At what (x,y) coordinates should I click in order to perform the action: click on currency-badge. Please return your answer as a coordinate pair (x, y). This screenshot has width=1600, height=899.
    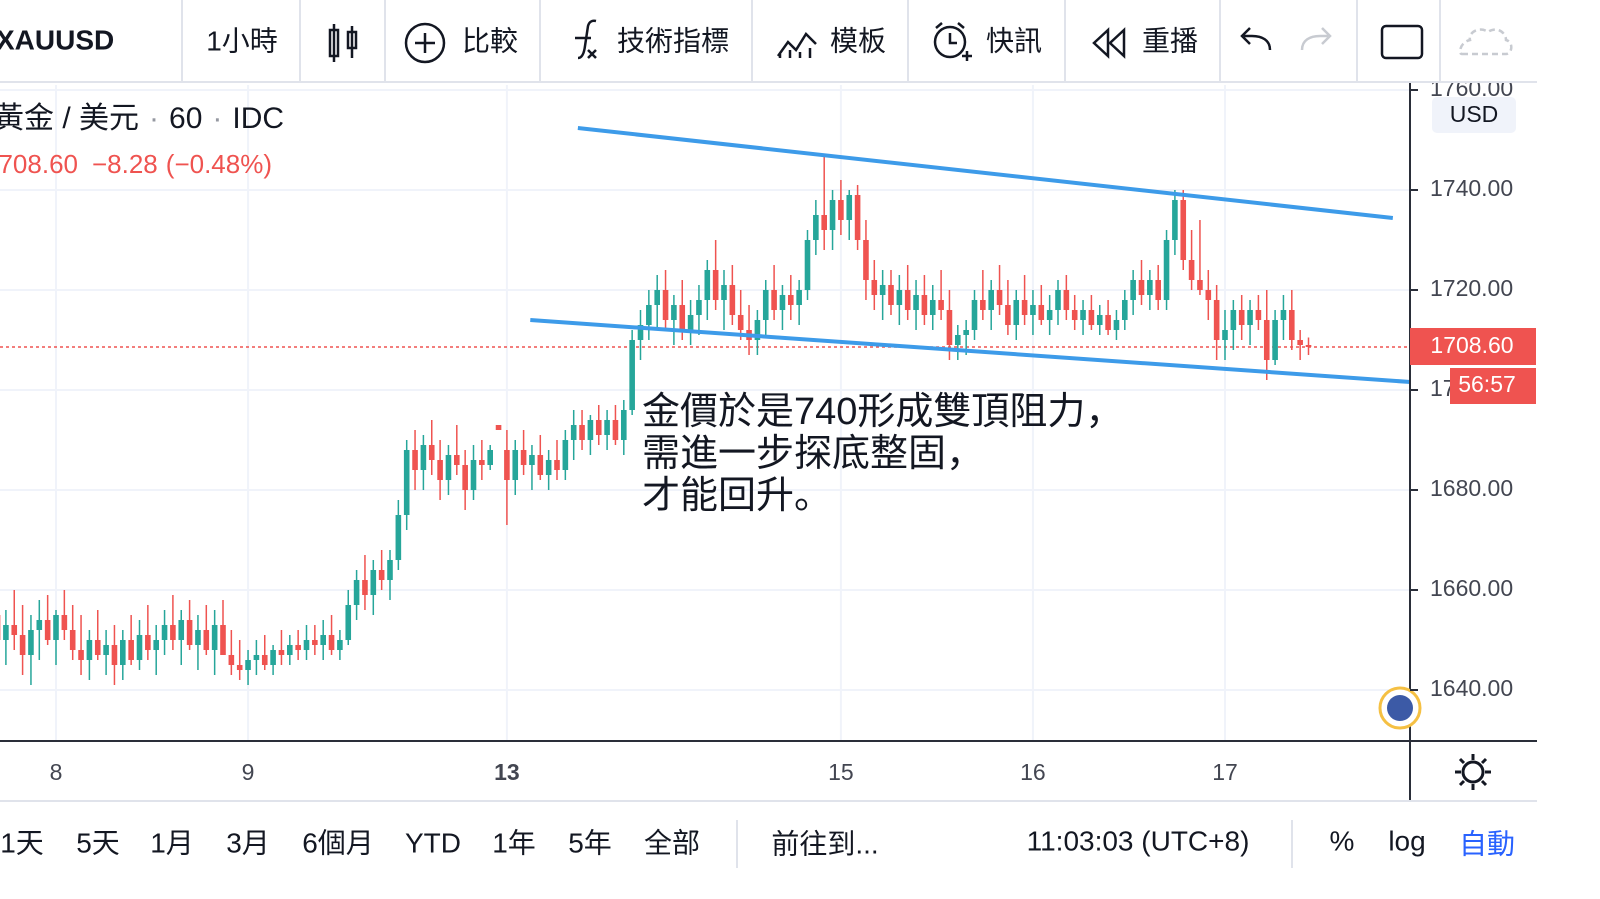
    Looking at the image, I should click on (1474, 115).